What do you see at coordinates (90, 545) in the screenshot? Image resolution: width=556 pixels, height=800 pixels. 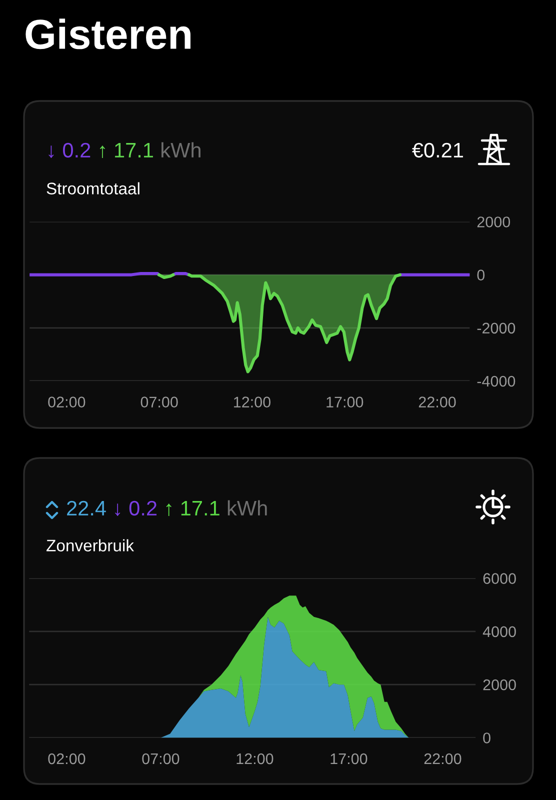 I see `chart-title: Zonverbruik` at bounding box center [90, 545].